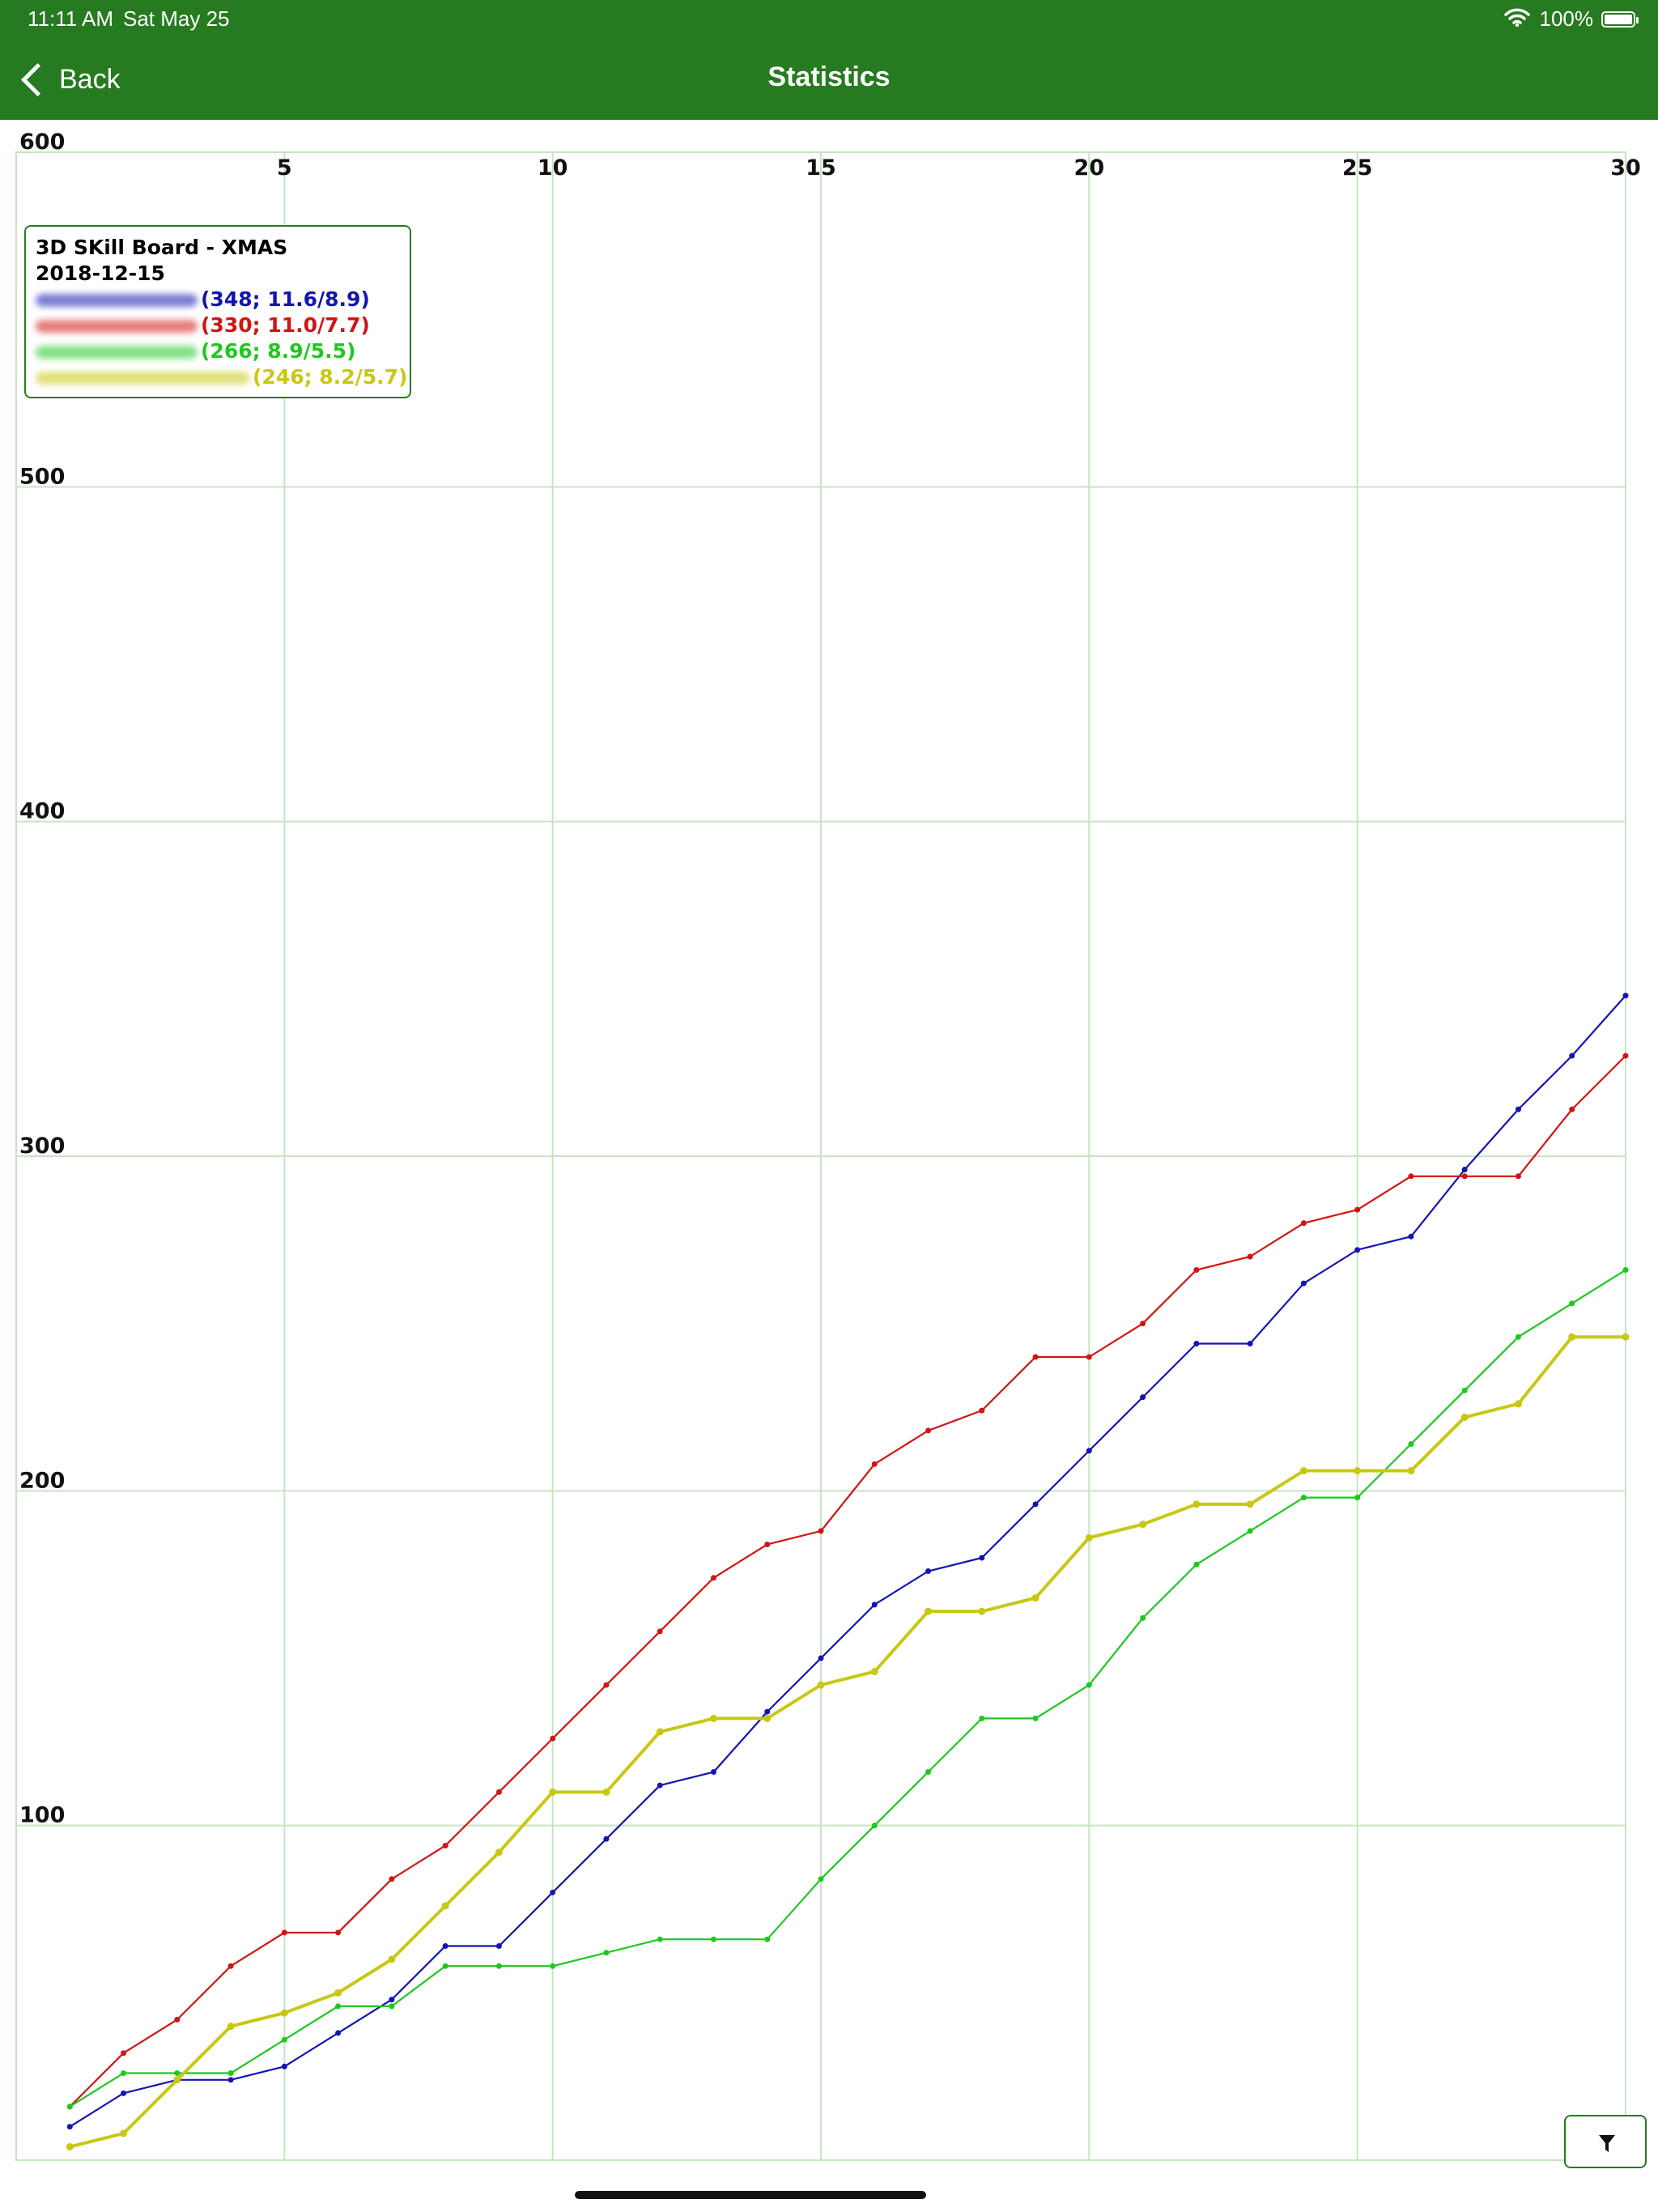 This screenshot has width=1658, height=2212. I want to click on legend-date: 2018-12-15, so click(100, 274).